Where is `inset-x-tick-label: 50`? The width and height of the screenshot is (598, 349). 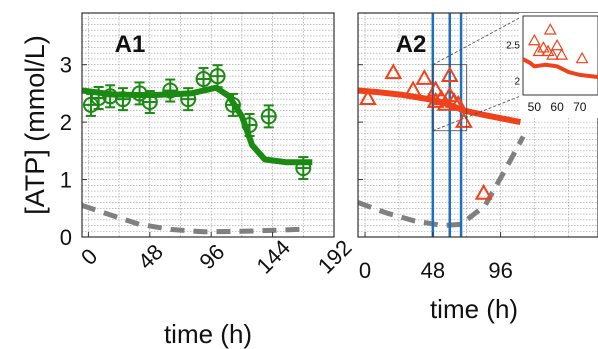
inset-x-tick-label: 50 is located at coordinates (535, 107).